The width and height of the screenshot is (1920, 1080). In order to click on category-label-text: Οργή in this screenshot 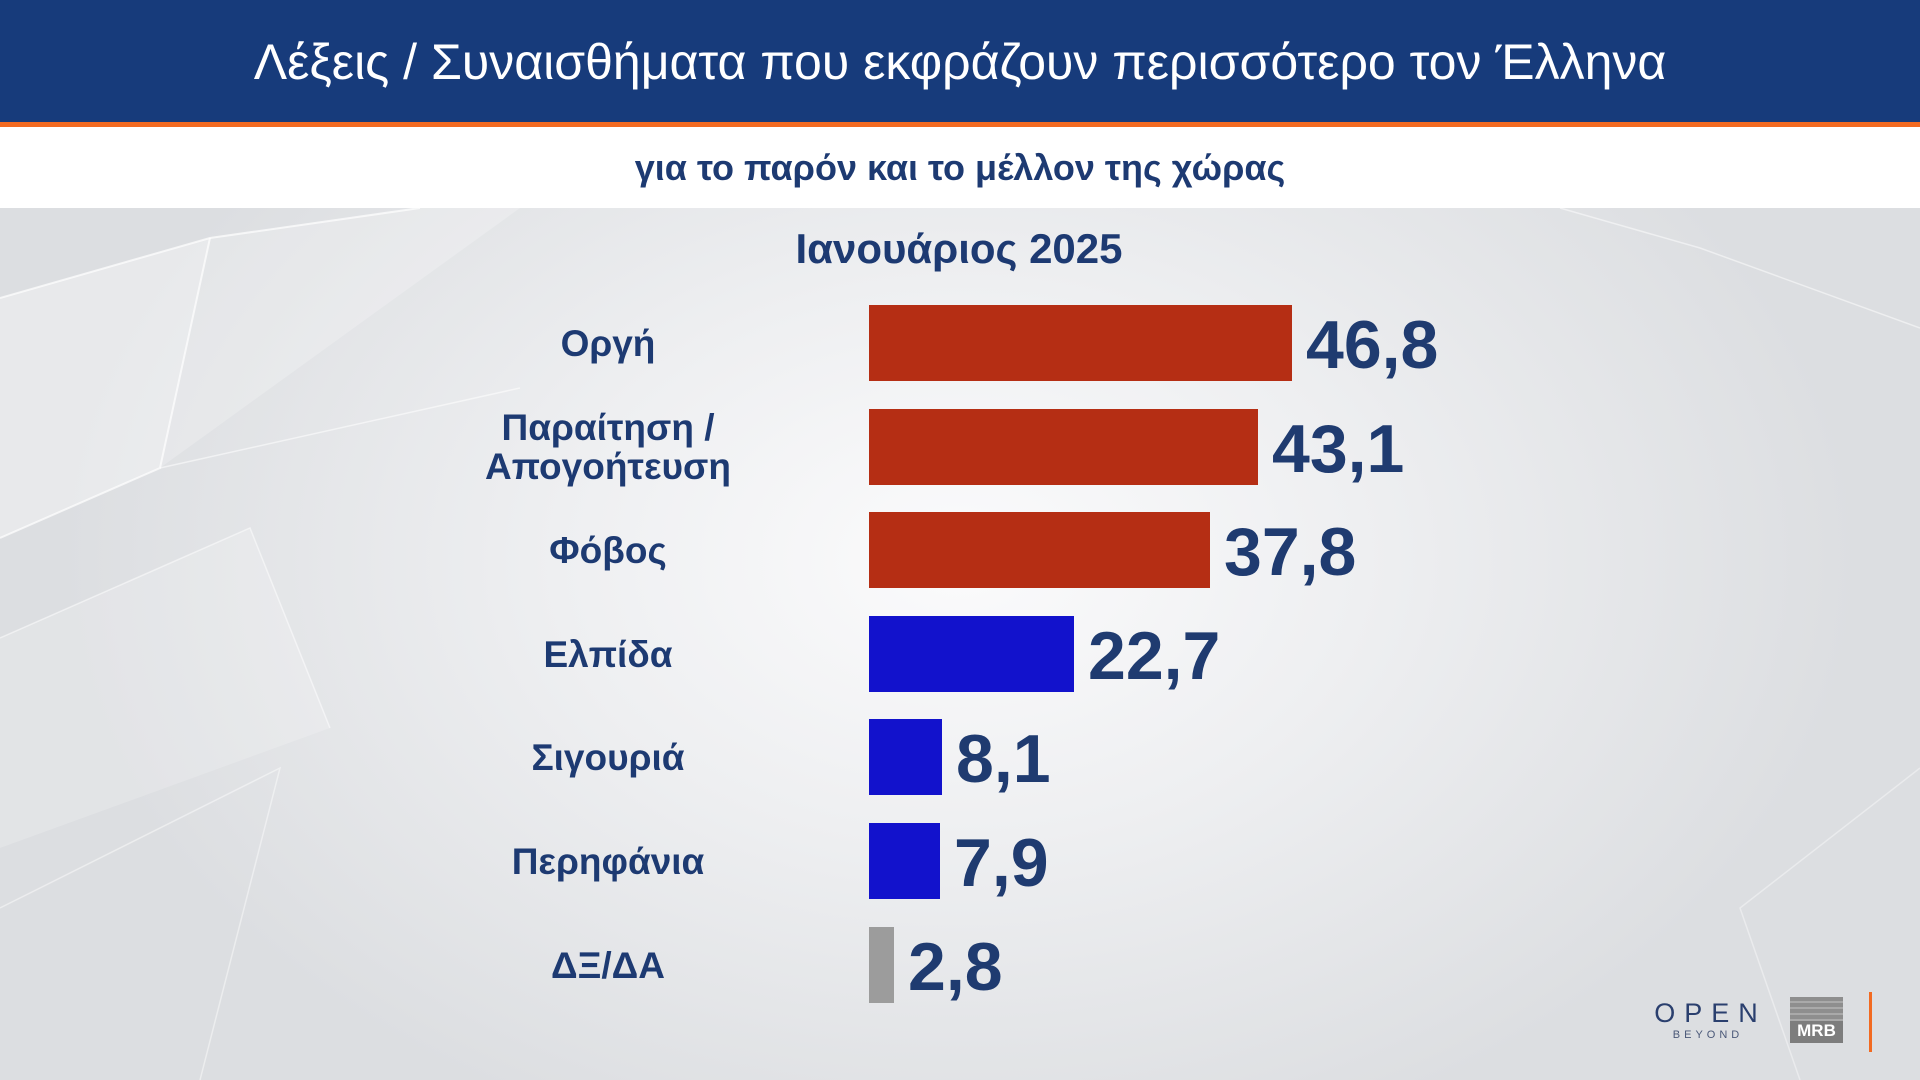, I will do `click(608, 343)`.